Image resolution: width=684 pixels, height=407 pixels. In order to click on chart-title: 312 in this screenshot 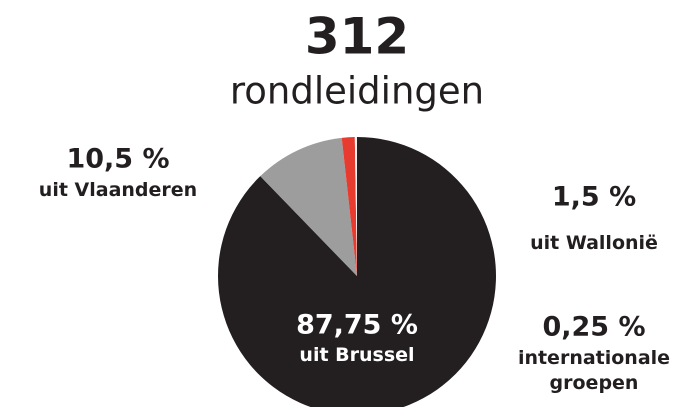, I will do `click(357, 37)`.